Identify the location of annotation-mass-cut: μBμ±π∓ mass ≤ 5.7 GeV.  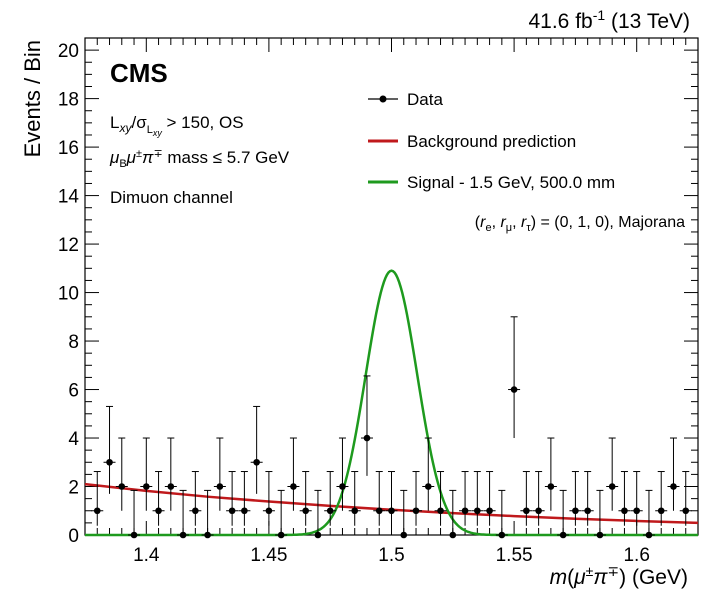
(199, 159).